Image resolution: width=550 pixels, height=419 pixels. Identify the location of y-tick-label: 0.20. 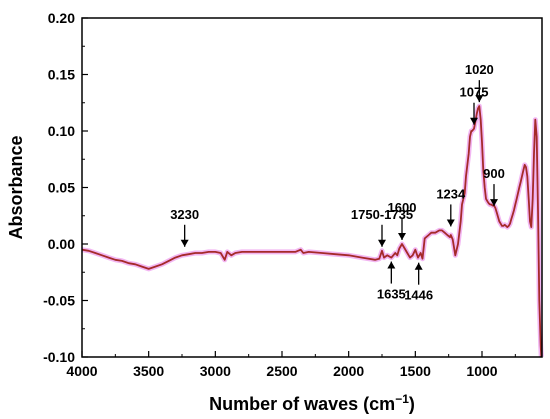
(61, 18).